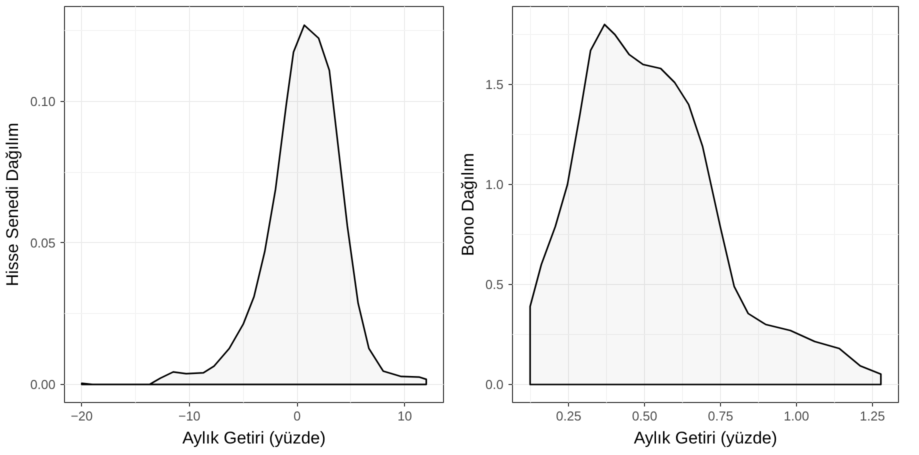 This screenshot has height=455, width=919. I want to click on y-axis-title: Bono Dağılım, so click(468, 204).